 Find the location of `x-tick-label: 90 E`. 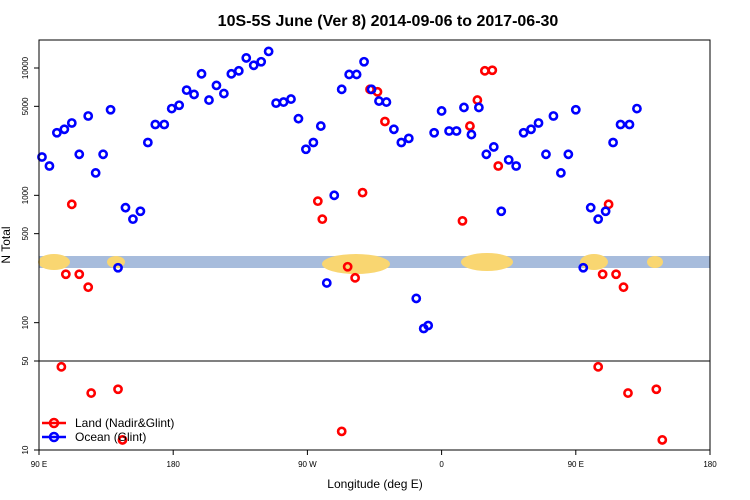

x-tick-label: 90 E is located at coordinates (39, 464).